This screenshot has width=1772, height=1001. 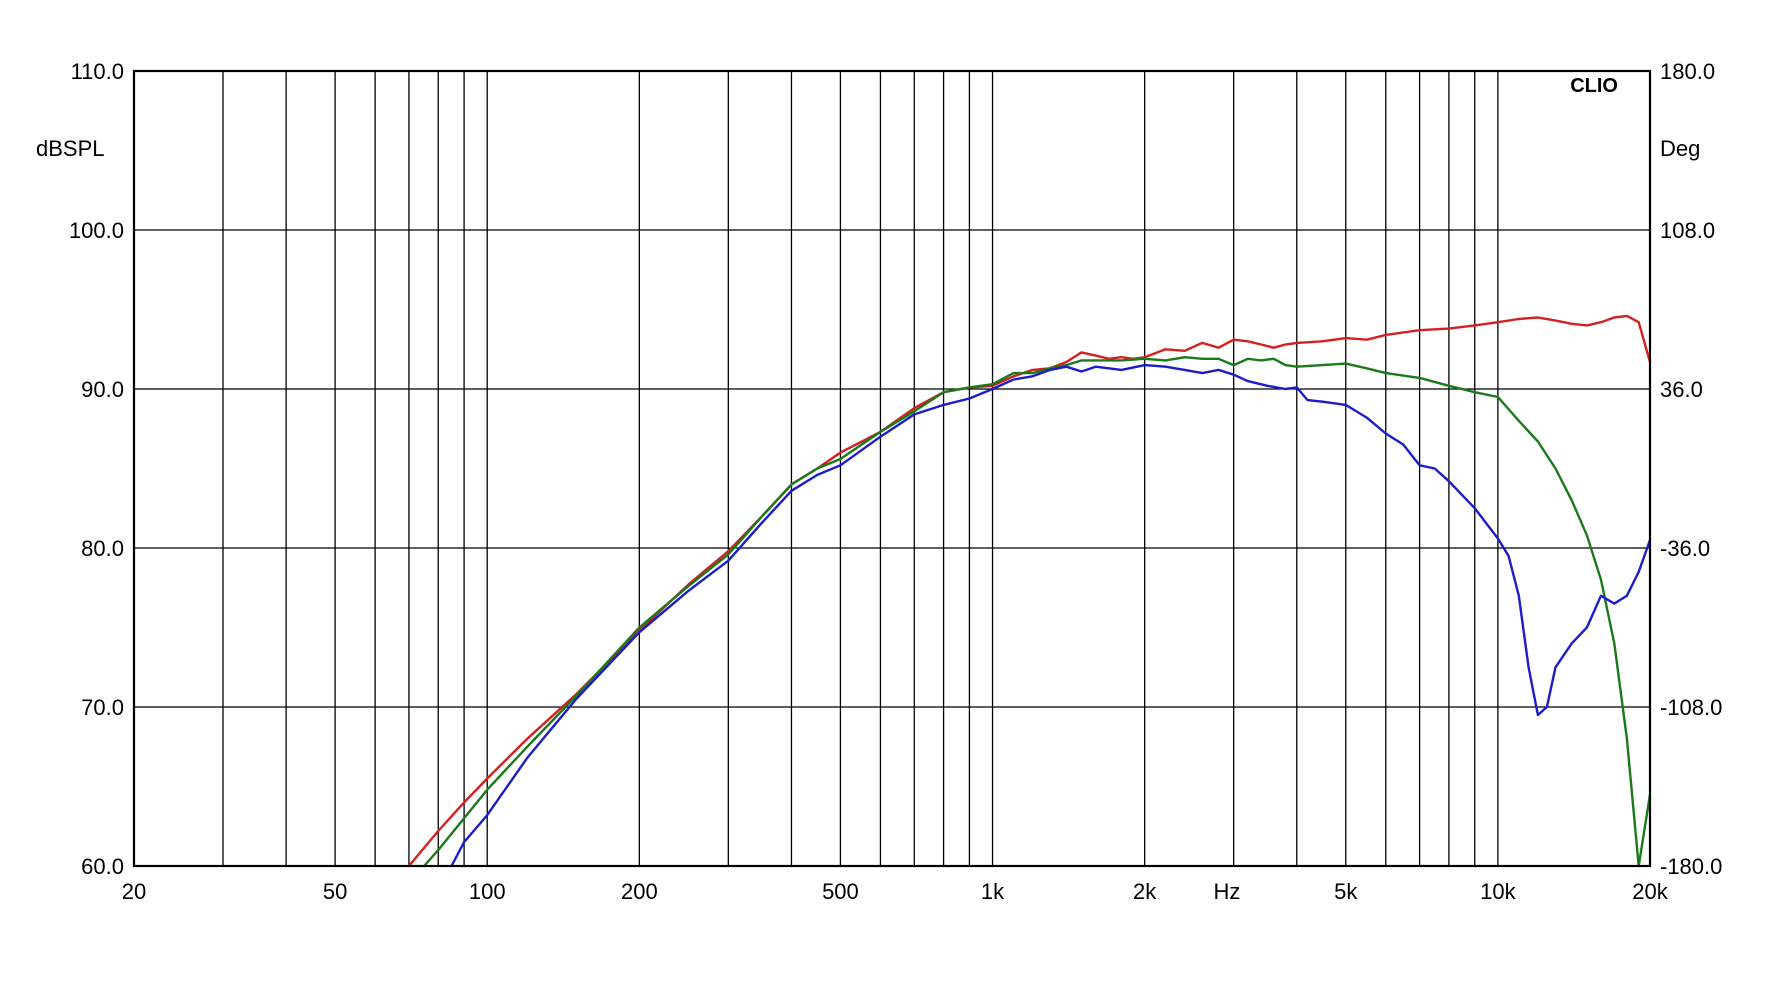 I want to click on x-tick-label: 20k, so click(x=1650, y=891).